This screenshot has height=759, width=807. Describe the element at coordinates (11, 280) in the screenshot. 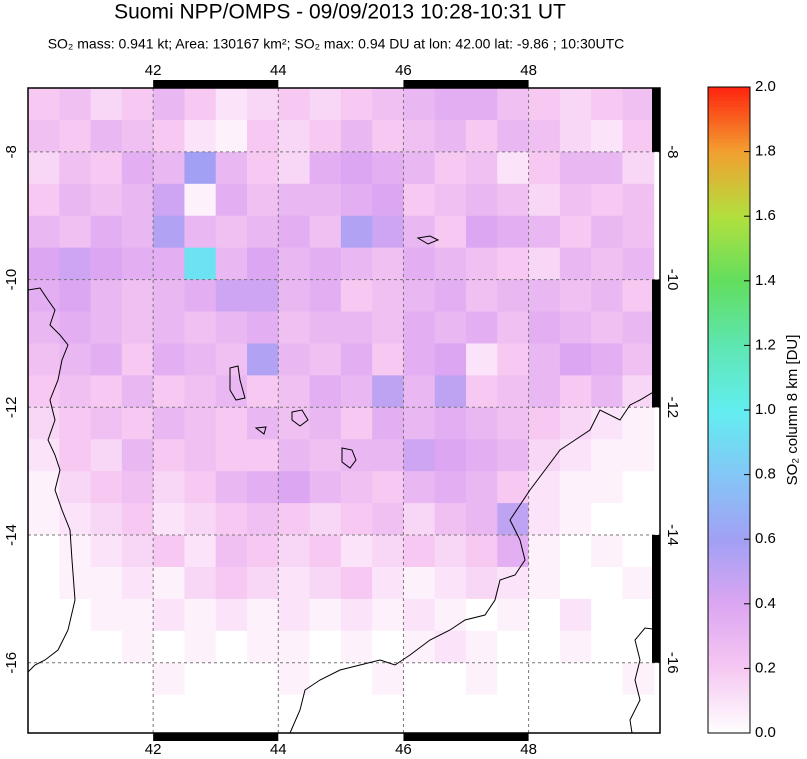

I see `y-tick-label: -10` at that location.